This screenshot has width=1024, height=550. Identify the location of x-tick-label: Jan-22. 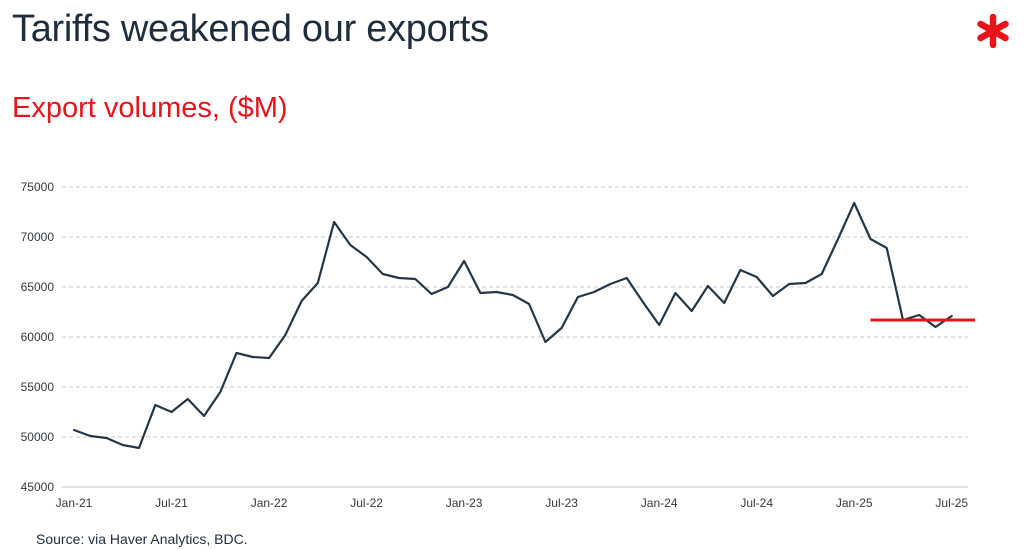
(269, 503).